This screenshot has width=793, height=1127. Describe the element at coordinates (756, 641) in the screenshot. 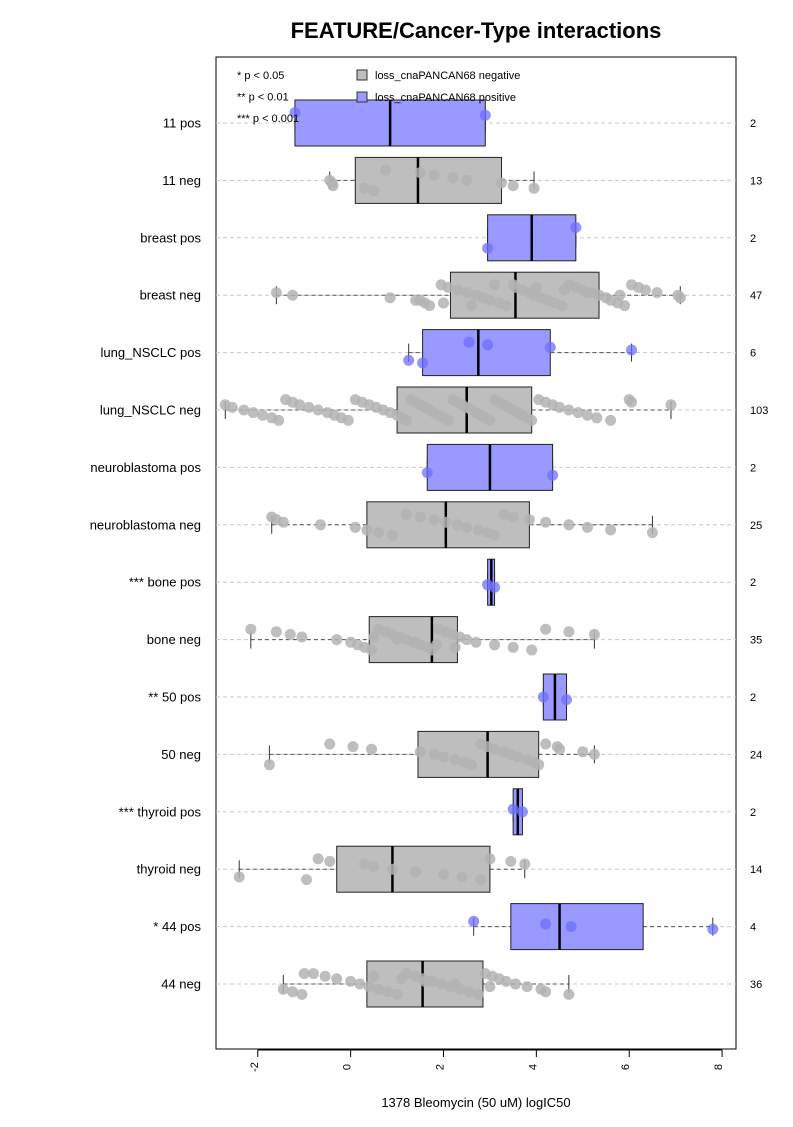

I see `group-count: 35` at that location.